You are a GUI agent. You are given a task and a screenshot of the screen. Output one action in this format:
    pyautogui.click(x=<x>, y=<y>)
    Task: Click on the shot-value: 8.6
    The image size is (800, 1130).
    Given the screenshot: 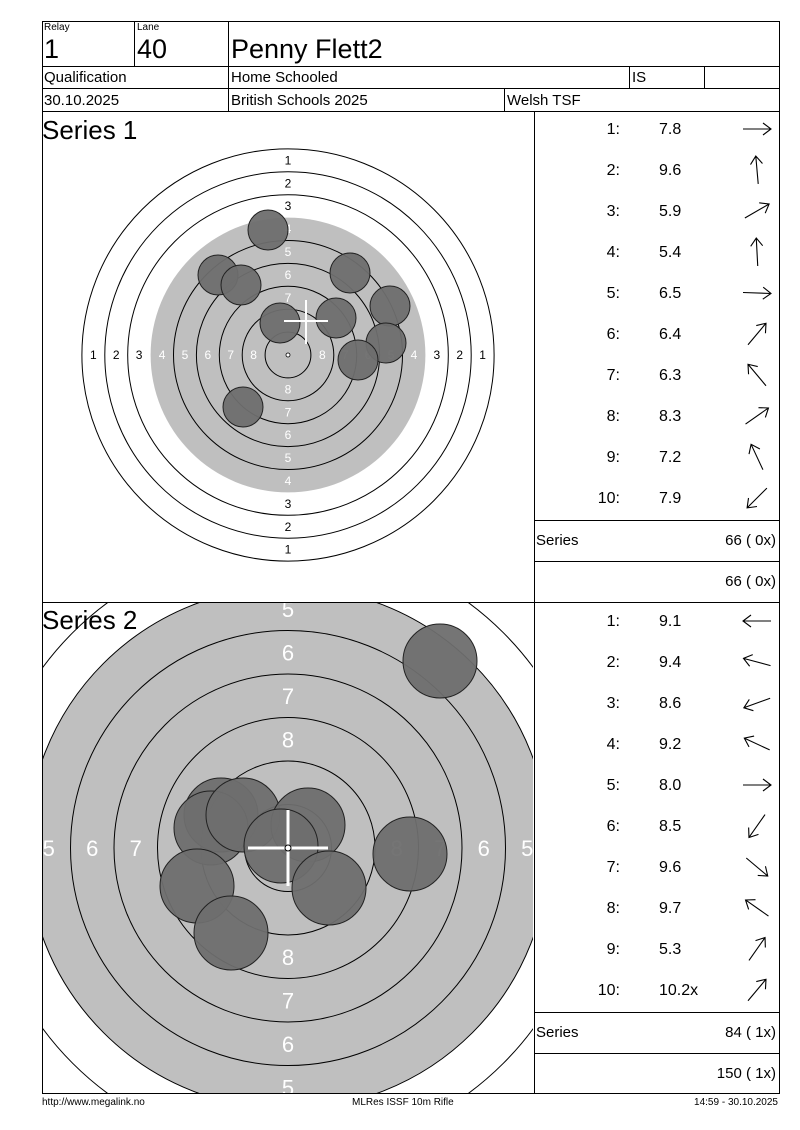 What is the action you would take?
    pyautogui.click(x=670, y=703)
    